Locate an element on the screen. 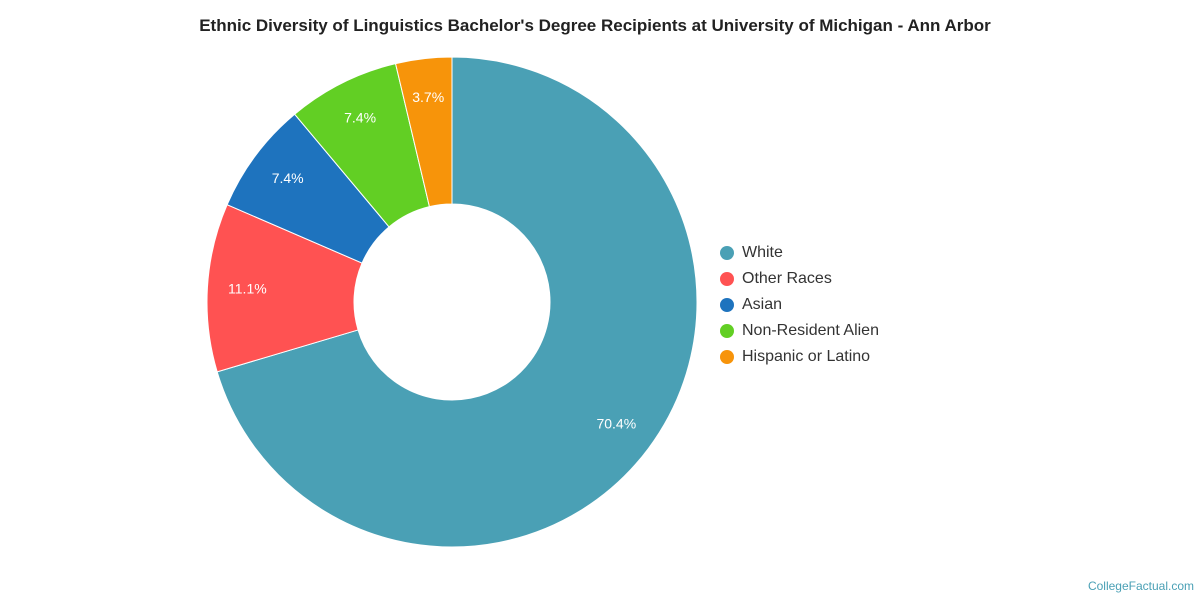 The height and width of the screenshot is (600, 1200). legend-item-other-races: Other Races is located at coordinates (799, 279).